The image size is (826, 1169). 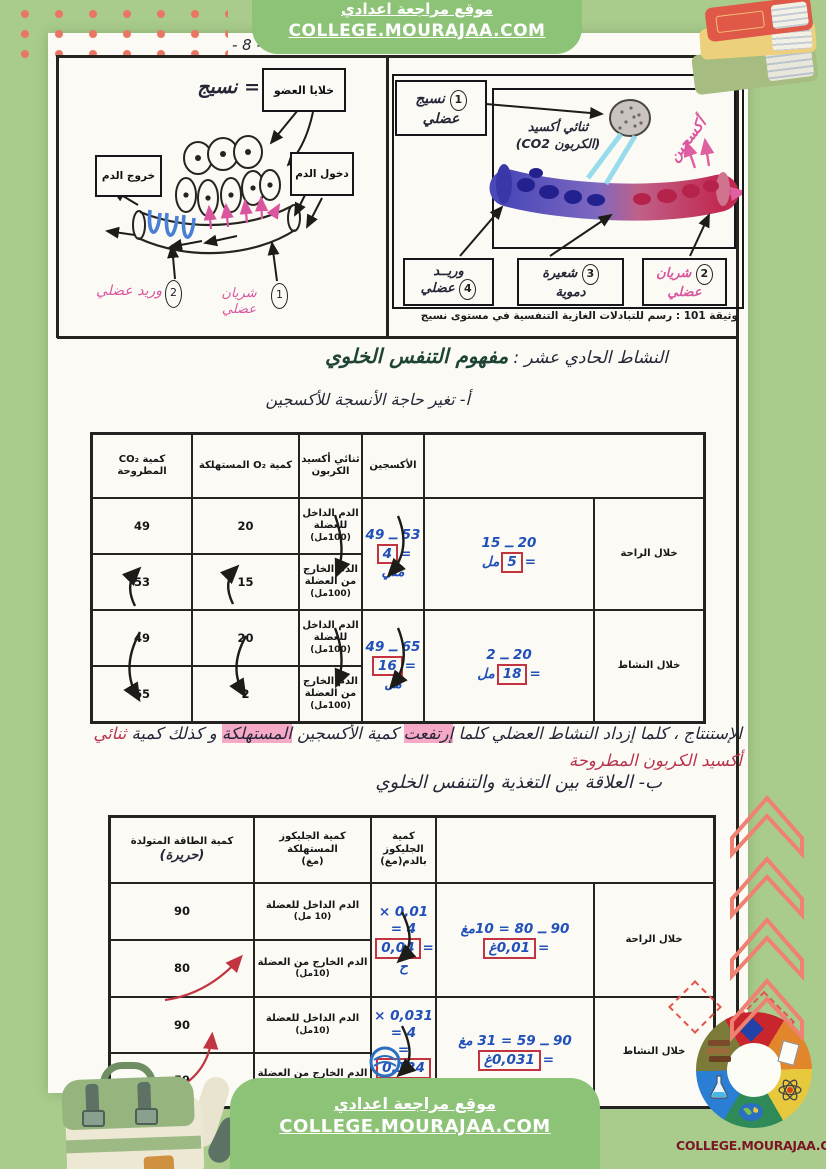 I want to click on cell-nuclei, so click(x=228, y=175).